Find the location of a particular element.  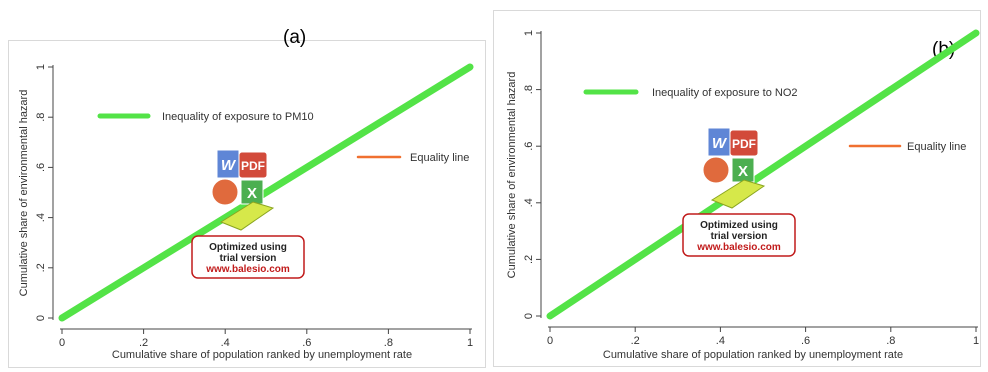

legend-label: Inequality of exposure to NO2 is located at coordinates (725, 93).